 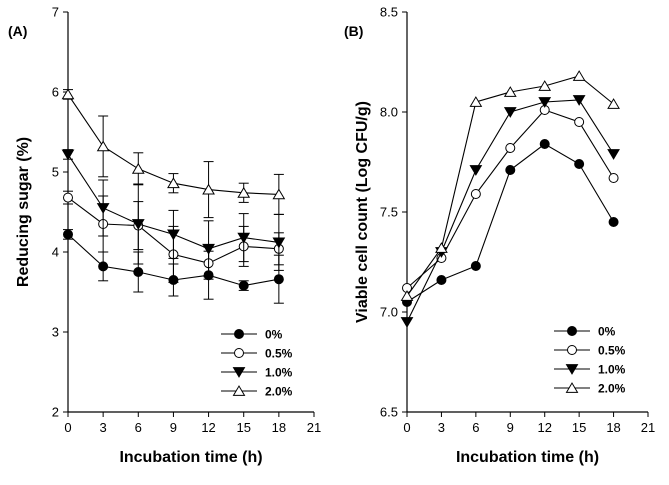 What do you see at coordinates (55, 252) in the screenshot?
I see `y-tick-label: 4` at bounding box center [55, 252].